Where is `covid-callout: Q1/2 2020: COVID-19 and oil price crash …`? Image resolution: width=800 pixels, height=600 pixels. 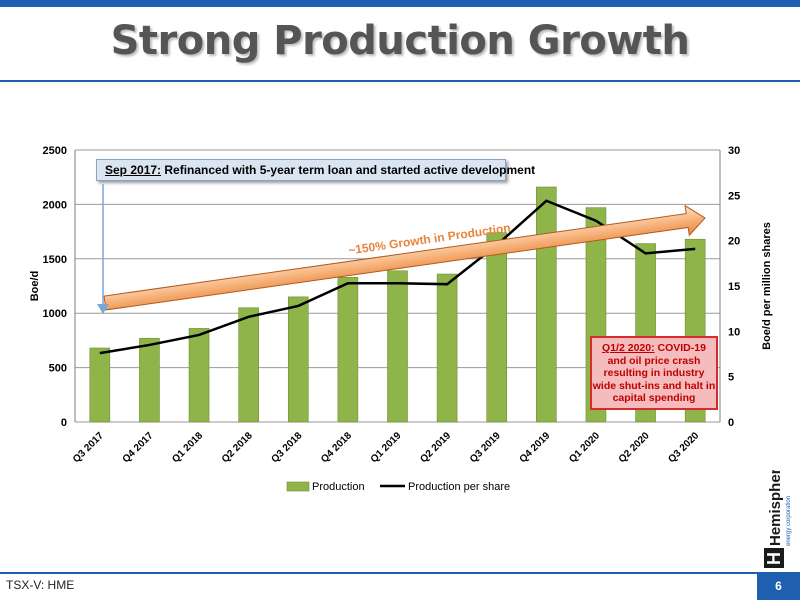
covid-callout: Q1/2 2020: COVID-19 and oil price crash … is located at coordinates (654, 373).